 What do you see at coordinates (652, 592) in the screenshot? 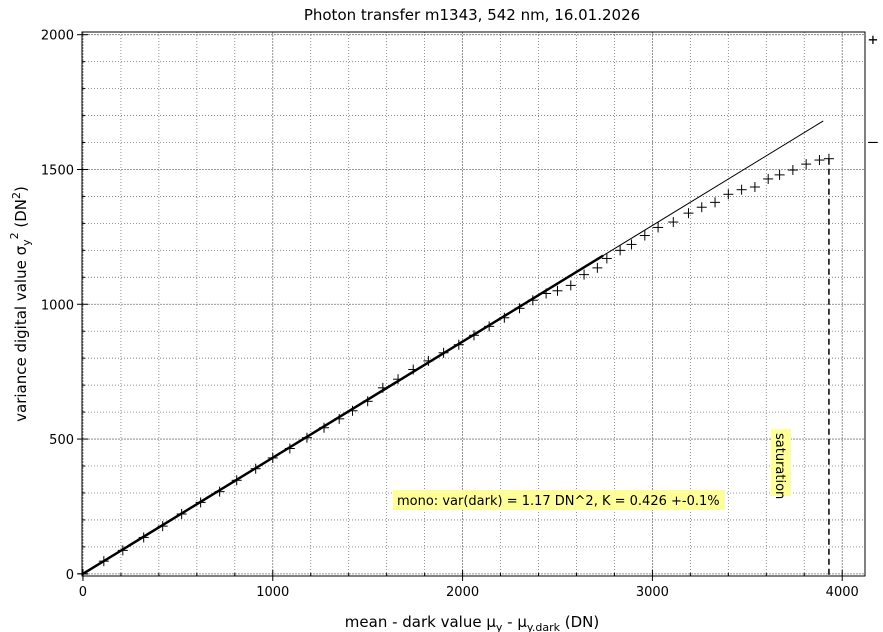
I see `x-tick-label: 3000` at bounding box center [652, 592].